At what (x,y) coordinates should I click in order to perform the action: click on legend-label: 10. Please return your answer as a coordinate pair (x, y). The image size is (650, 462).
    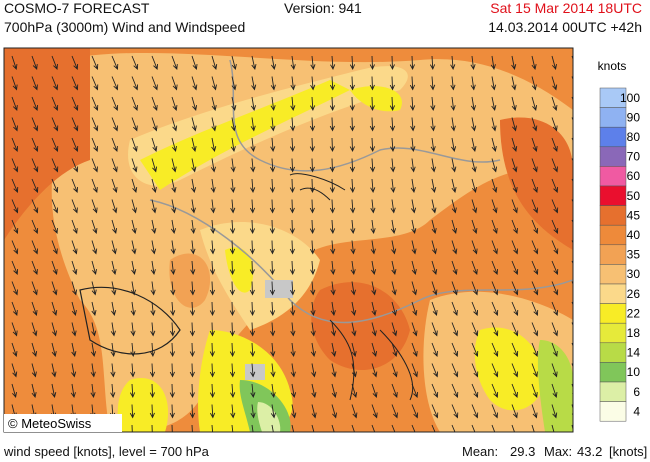
    Looking at the image, I should click on (634, 372).